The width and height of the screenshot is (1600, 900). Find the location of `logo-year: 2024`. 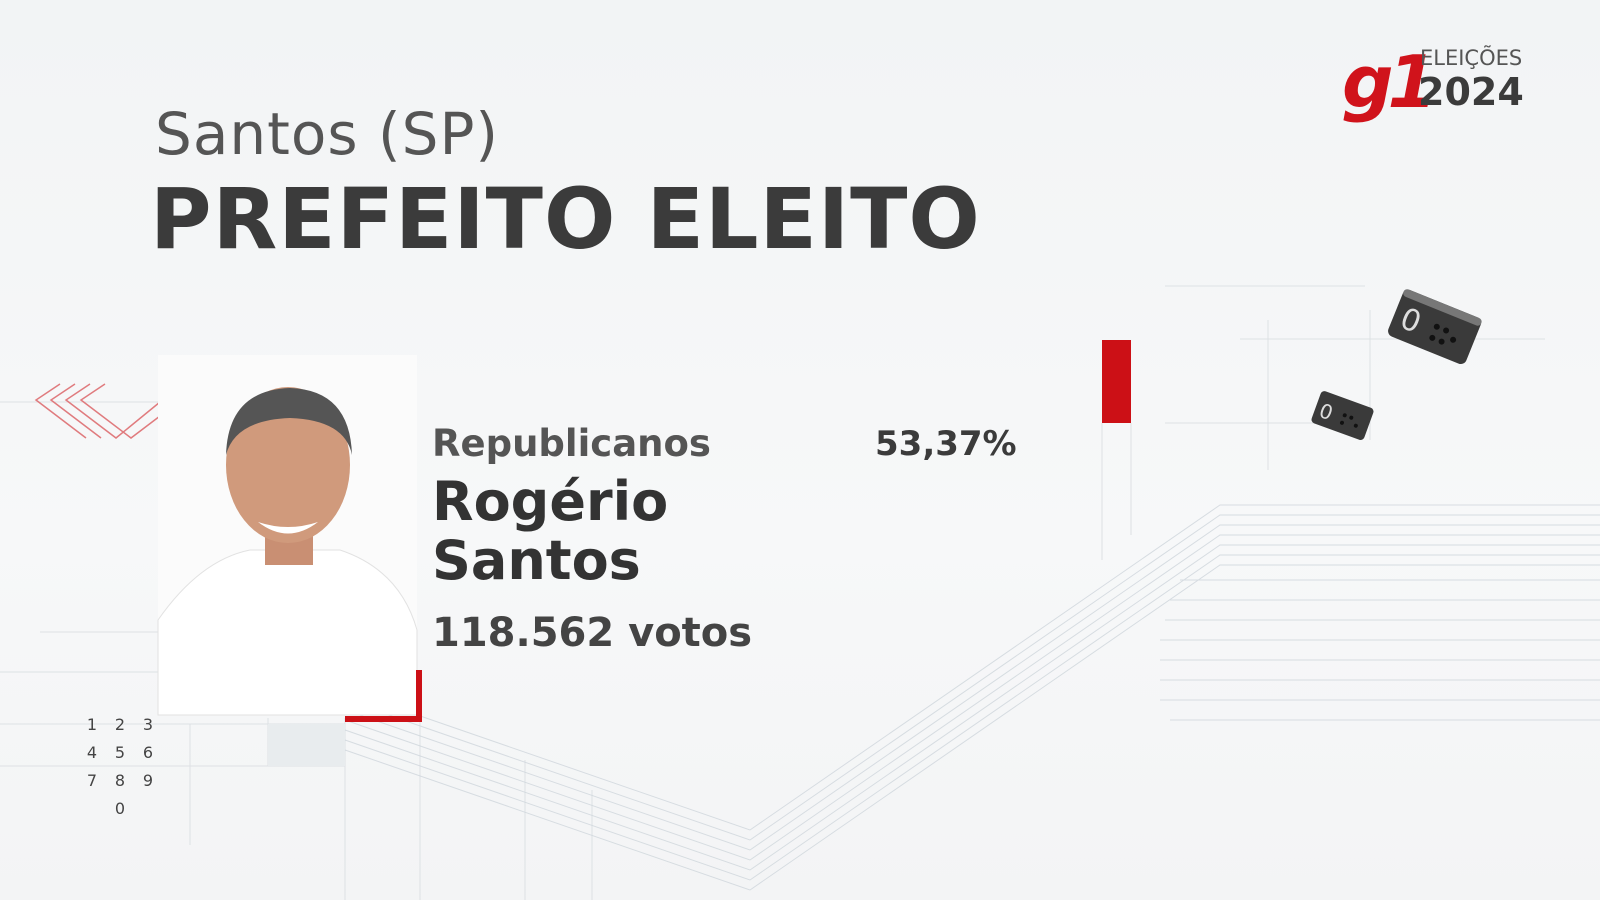

logo-year: 2024 is located at coordinates (1471, 92).